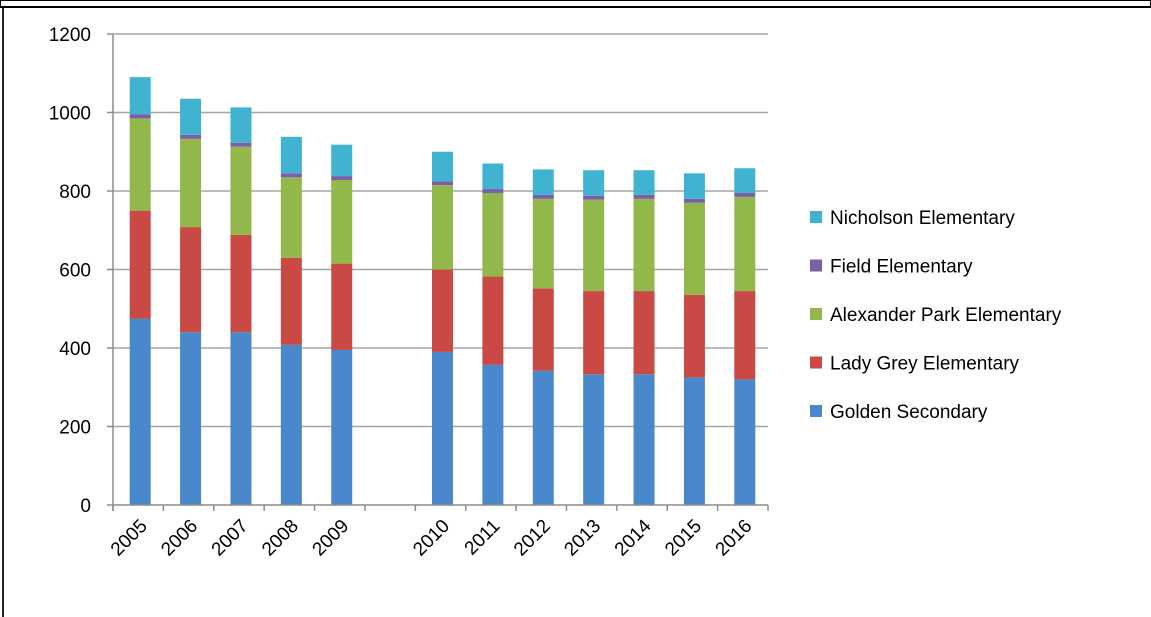  I want to click on x-tick-label: 2005, so click(129, 538).